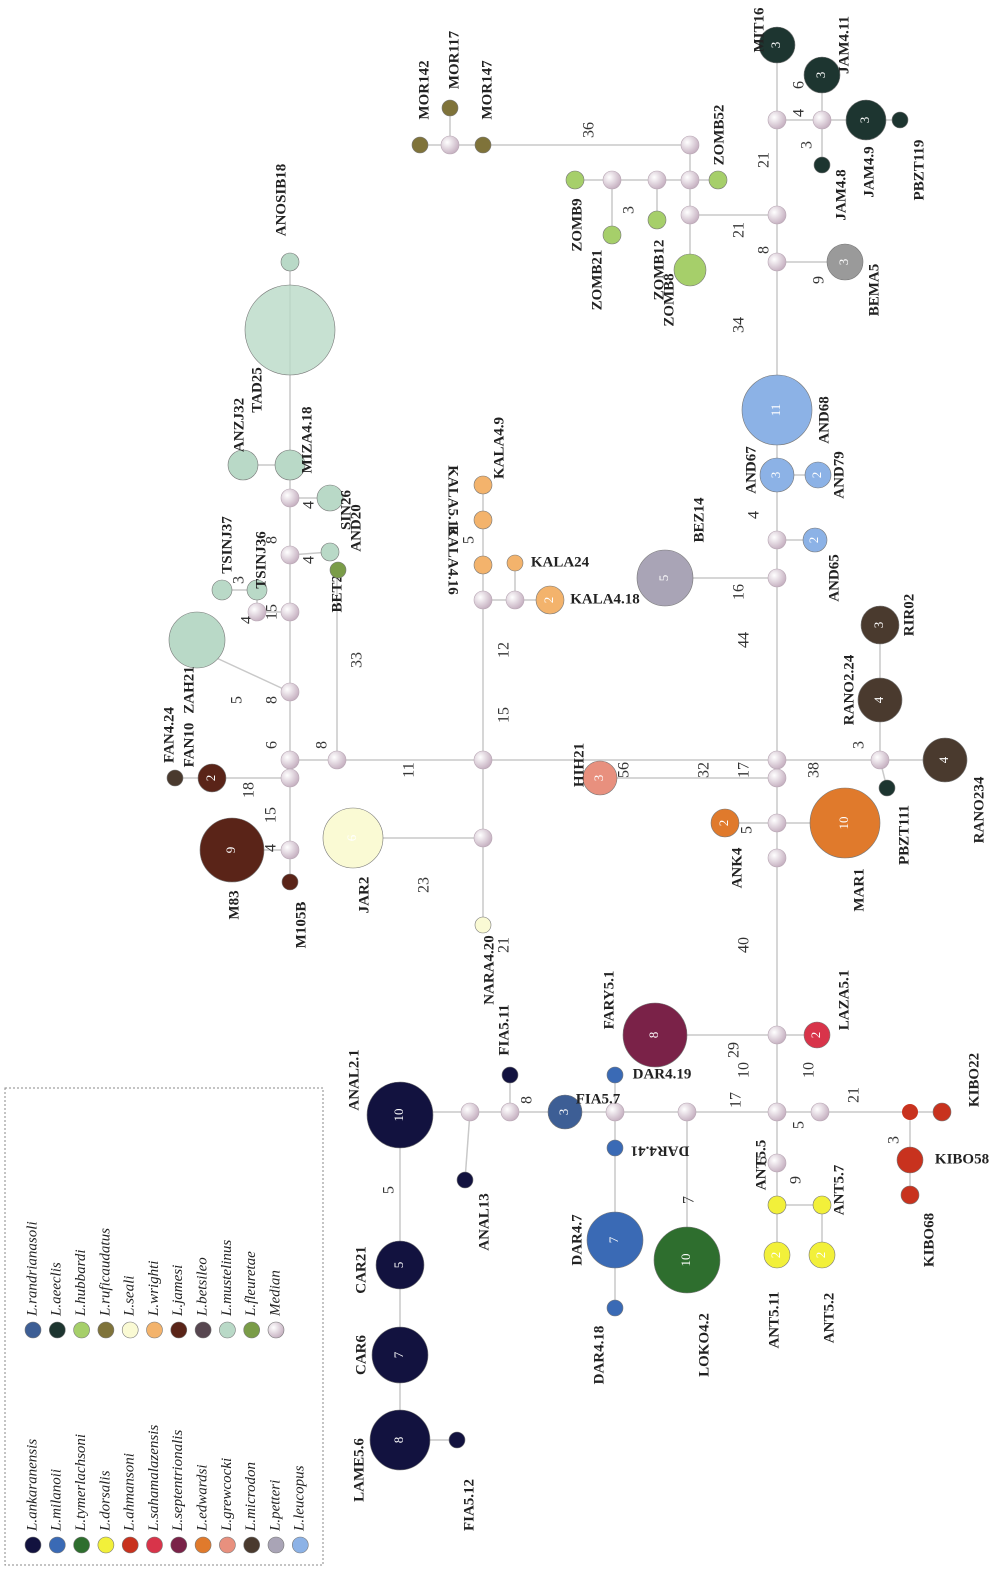  I want to click on haplotype-label: FAN10, so click(189, 745).